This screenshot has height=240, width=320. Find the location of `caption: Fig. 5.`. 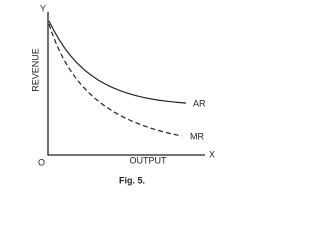

caption: Fig. 5. is located at coordinates (132, 180).